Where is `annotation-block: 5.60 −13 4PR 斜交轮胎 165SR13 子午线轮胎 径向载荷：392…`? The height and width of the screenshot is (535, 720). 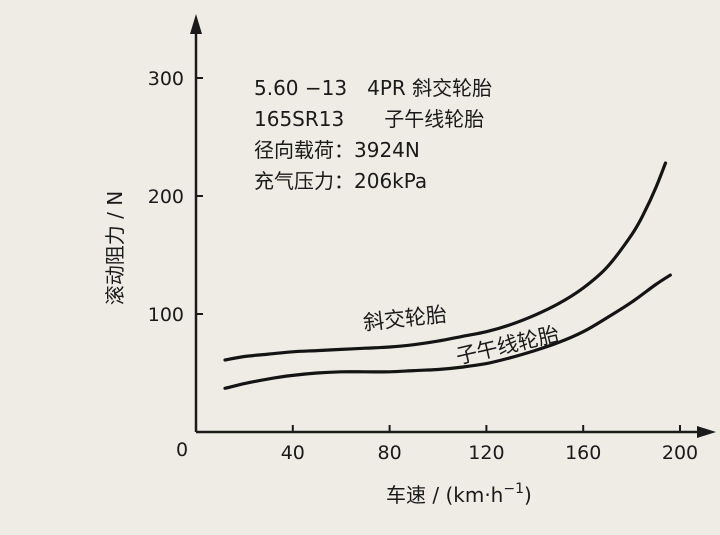 annotation-block: 5.60 −13 4PR 斜交轮胎 165SR13 子午线轮胎 径向载荷：392… is located at coordinates (373, 134).